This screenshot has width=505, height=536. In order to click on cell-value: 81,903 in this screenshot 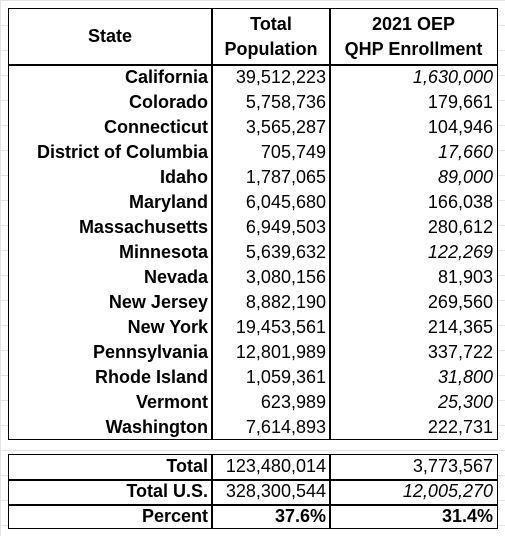, I will do `click(413, 277)`.